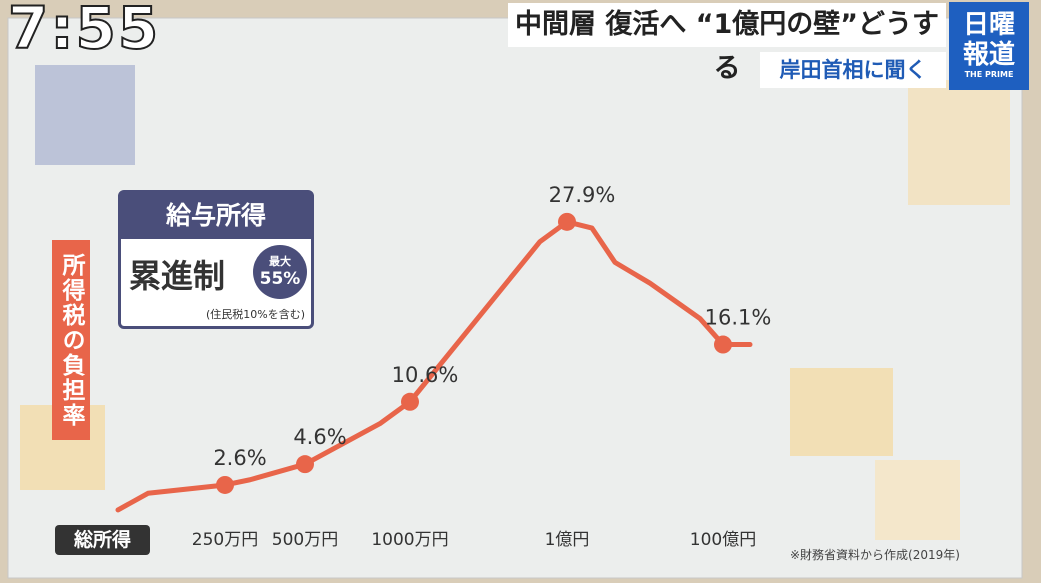  Describe the element at coordinates (738, 318) in the screenshot. I see `data-label: 16.1%` at that location.